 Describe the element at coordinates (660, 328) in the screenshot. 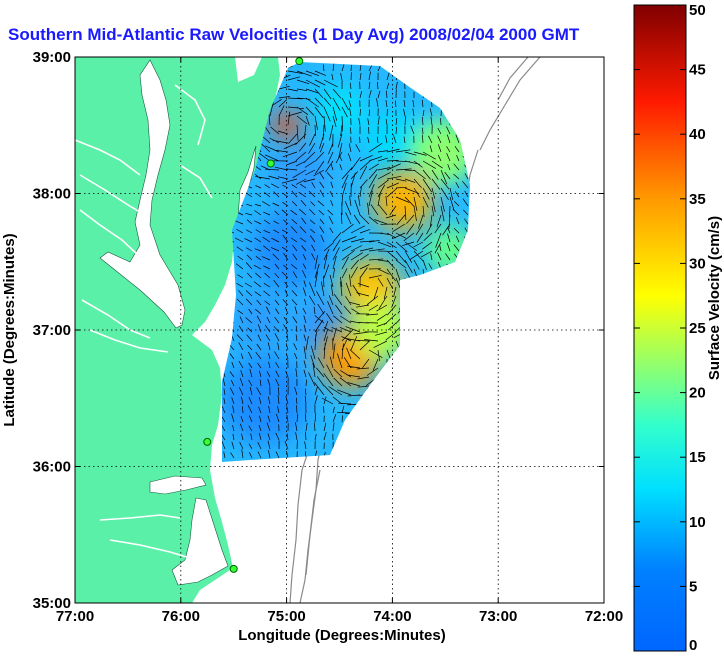

I see `colorbar` at that location.